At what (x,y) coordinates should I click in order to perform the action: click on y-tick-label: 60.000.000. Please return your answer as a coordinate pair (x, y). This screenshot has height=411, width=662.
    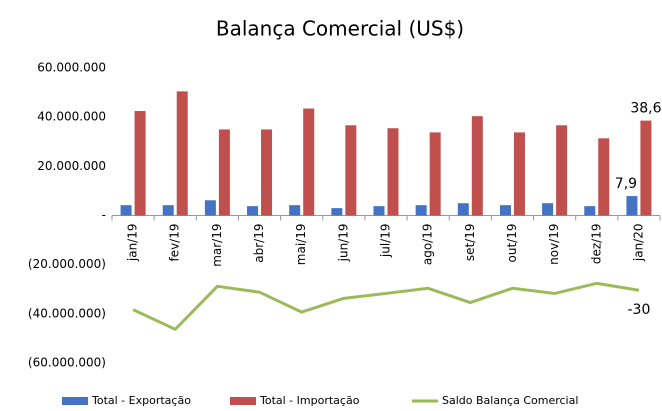
    Looking at the image, I should click on (71, 68).